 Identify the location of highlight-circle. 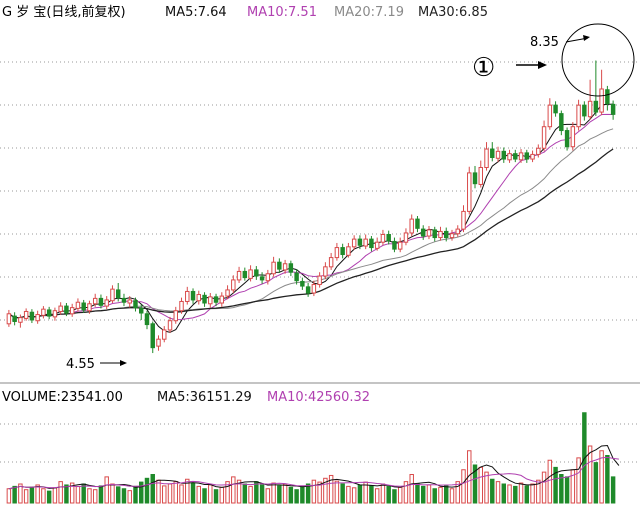
(598, 60).